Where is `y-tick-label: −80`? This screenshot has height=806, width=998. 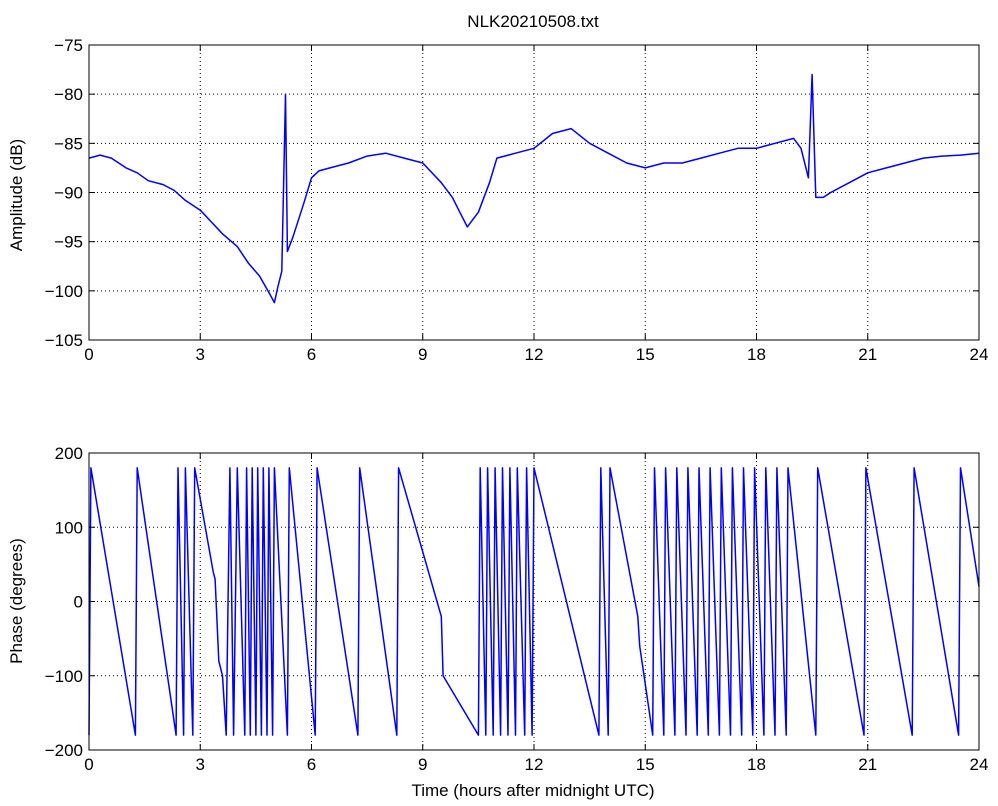
y-tick-label: −80 is located at coordinates (68, 94).